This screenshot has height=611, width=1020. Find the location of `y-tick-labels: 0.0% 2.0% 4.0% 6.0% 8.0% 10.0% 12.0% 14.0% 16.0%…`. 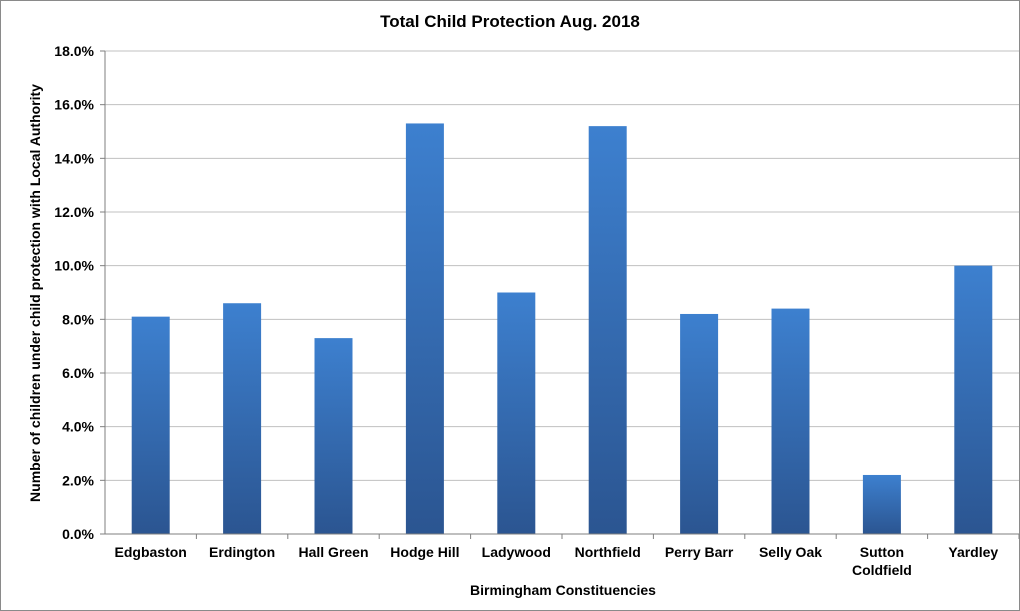

y-tick-labels: 0.0% 2.0% 4.0% 6.0% 8.0% 10.0% 12.0% 14.0% 16.0%… is located at coordinates (79, 292).